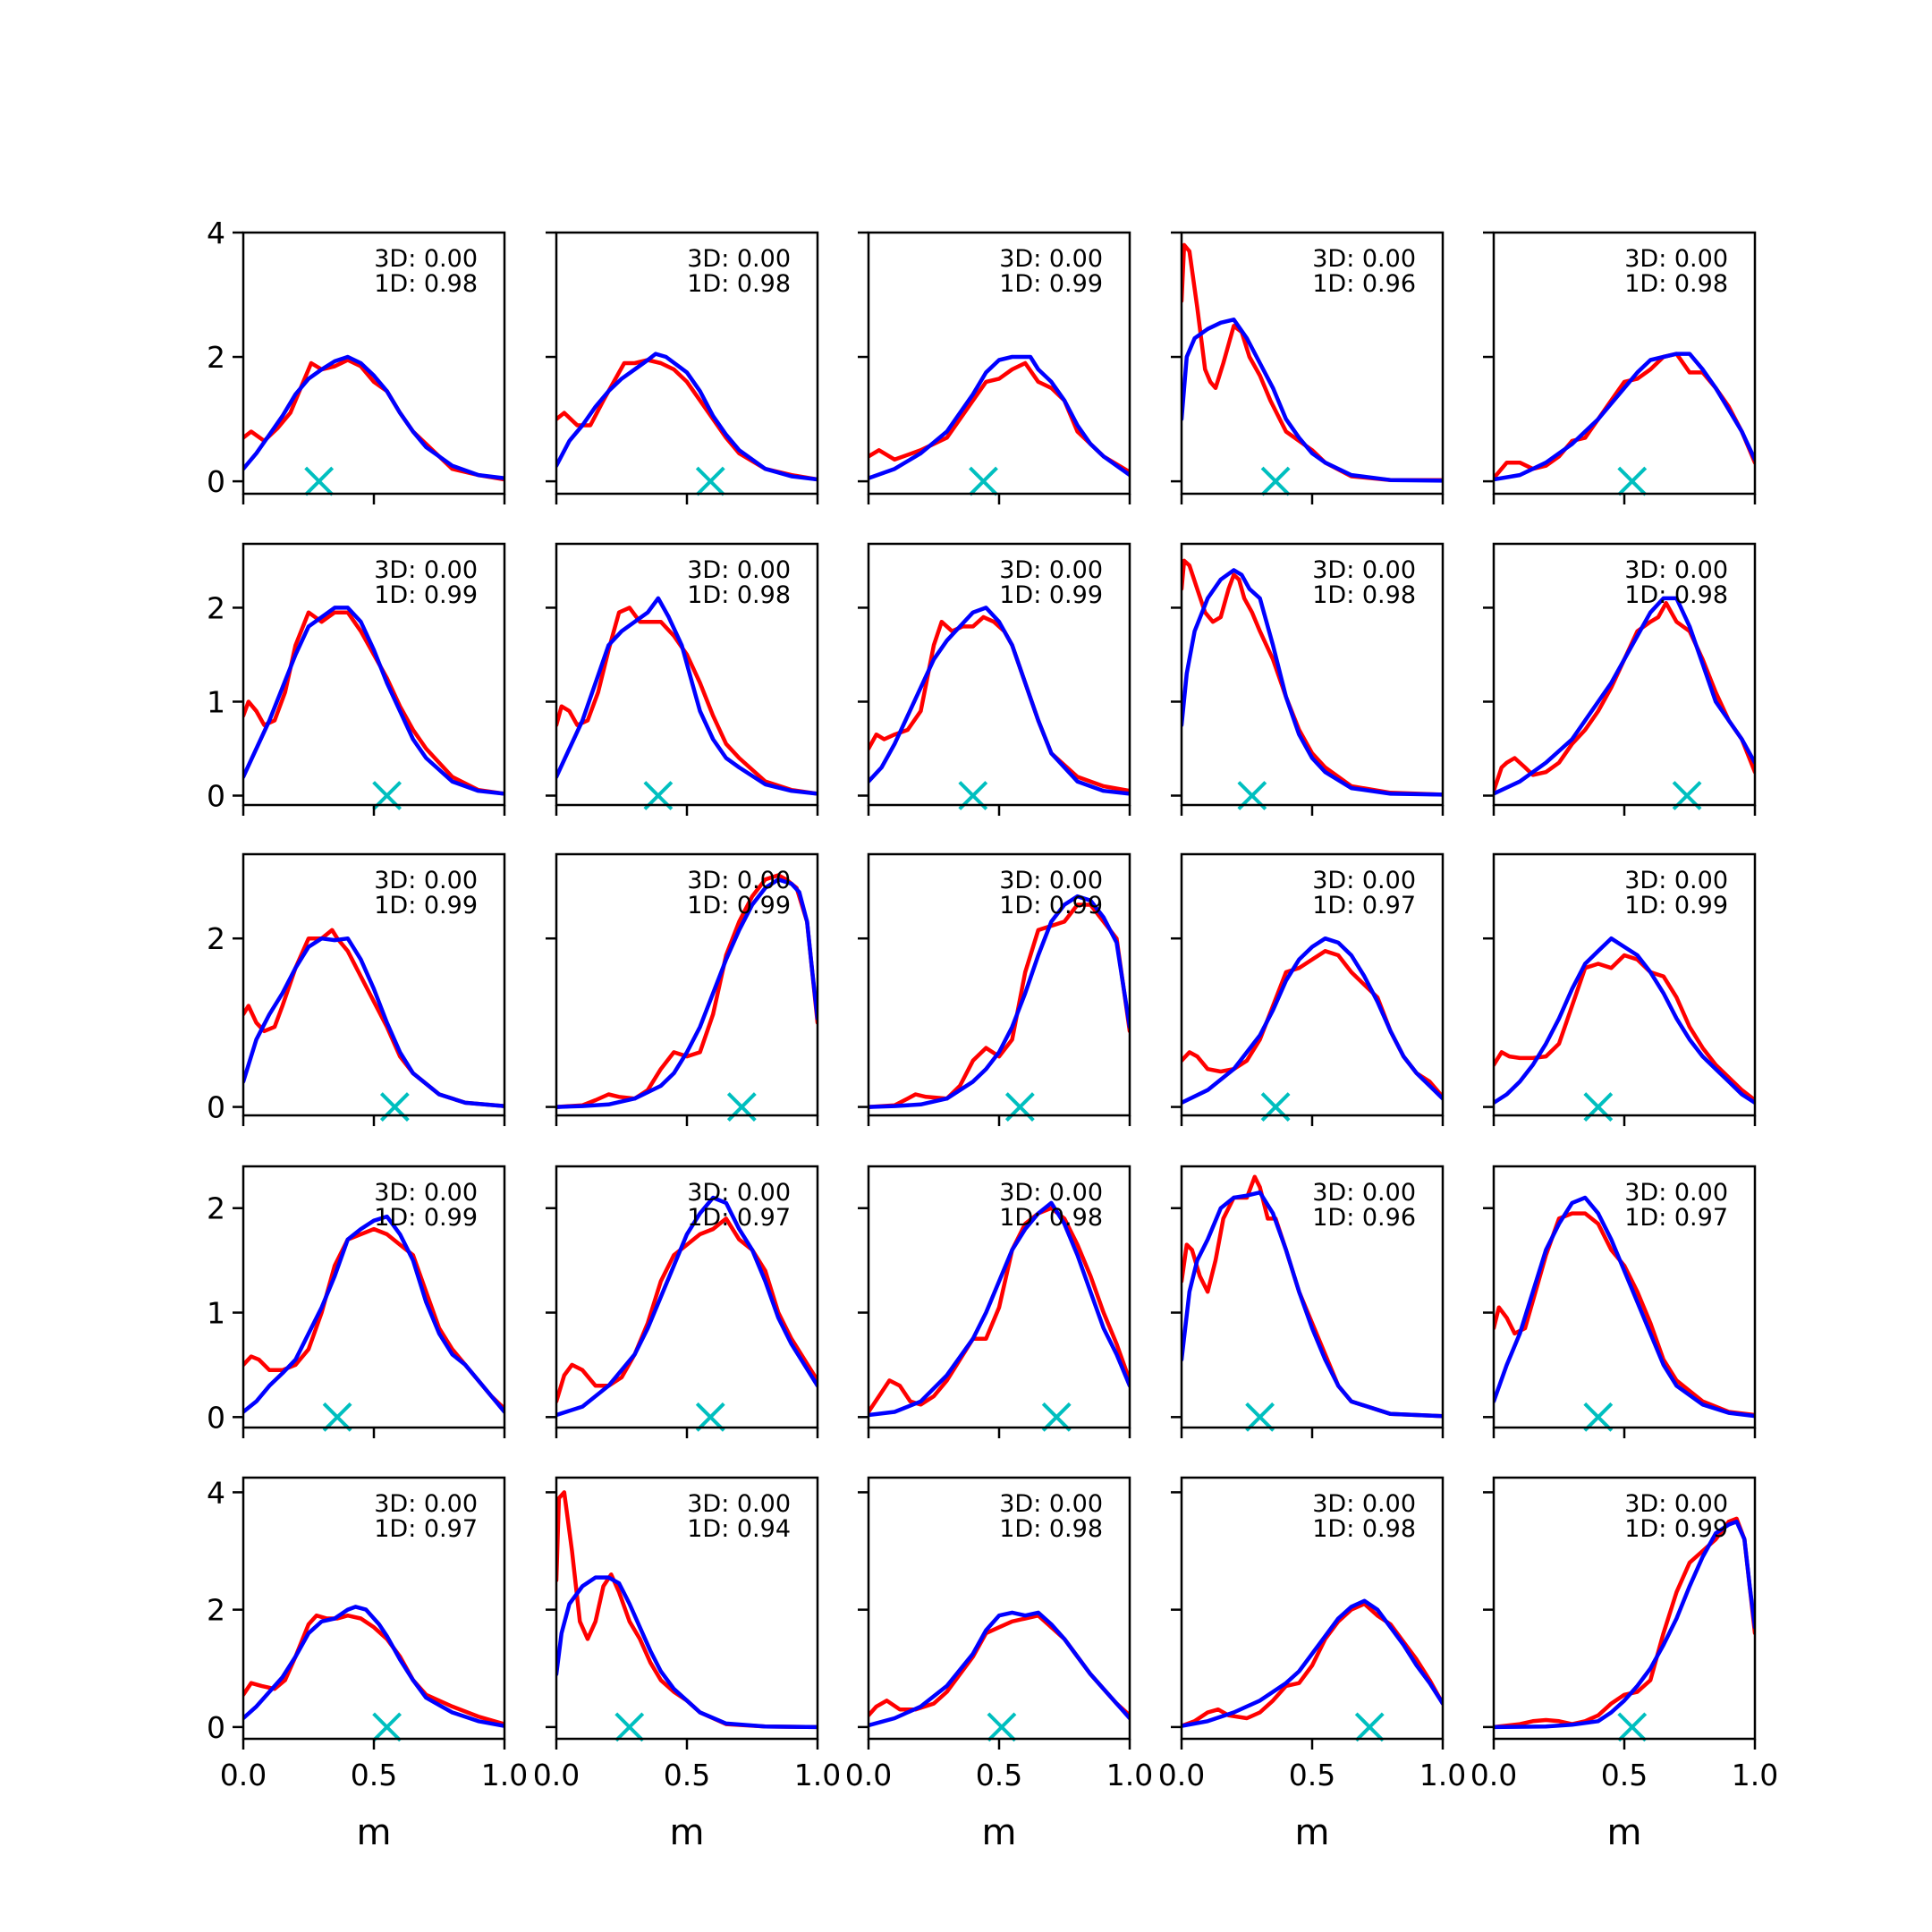 The width and height of the screenshot is (1932, 1932). Describe the element at coordinates (216, 233) in the screenshot. I see `y-tick-label: 4` at that location.